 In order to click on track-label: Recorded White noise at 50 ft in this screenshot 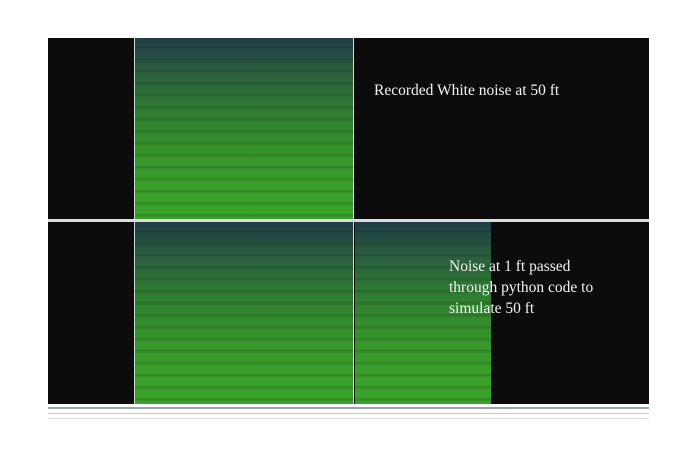, I will do `click(467, 90)`.